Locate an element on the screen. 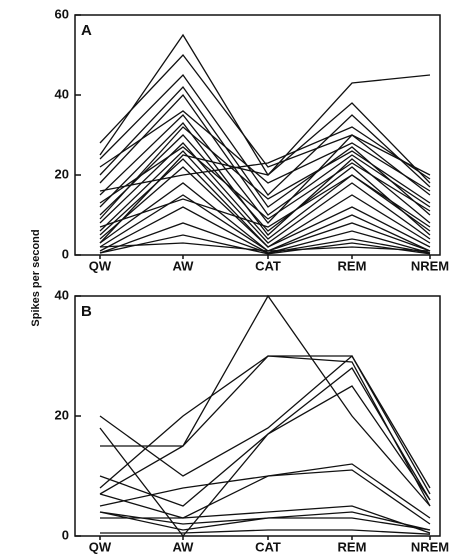 The width and height of the screenshot is (455, 556). y-tick-label: 60 is located at coordinates (62, 13).